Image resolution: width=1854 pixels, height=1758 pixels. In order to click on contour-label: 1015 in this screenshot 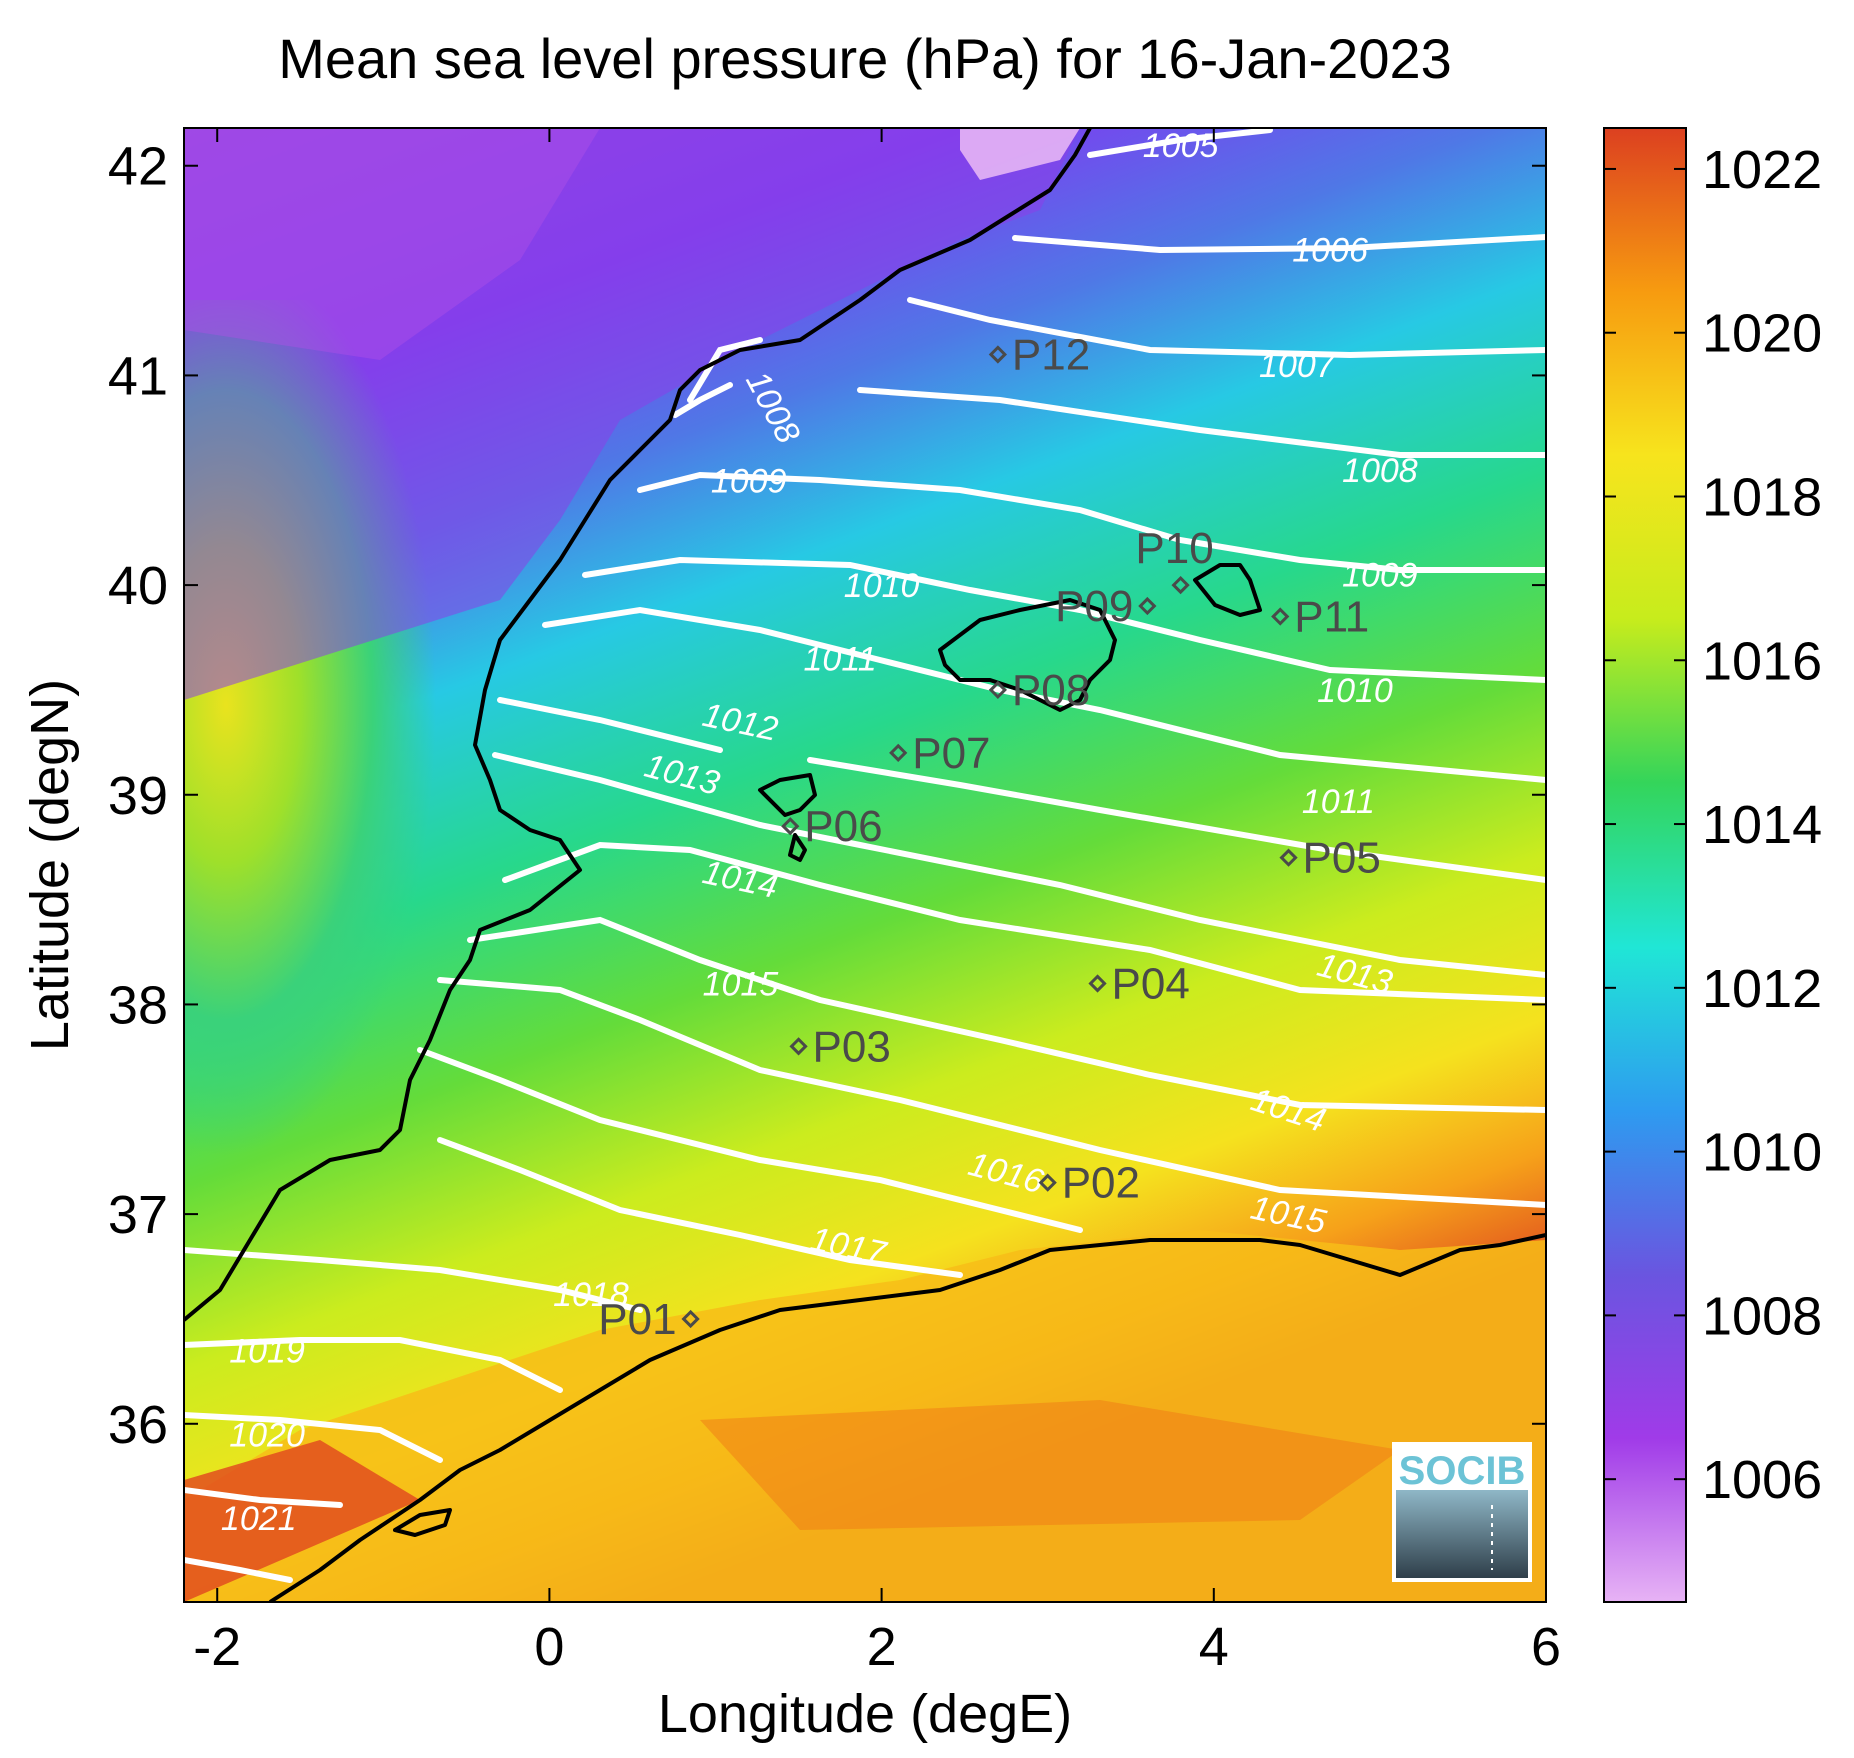, I will do `click(741, 984)`.